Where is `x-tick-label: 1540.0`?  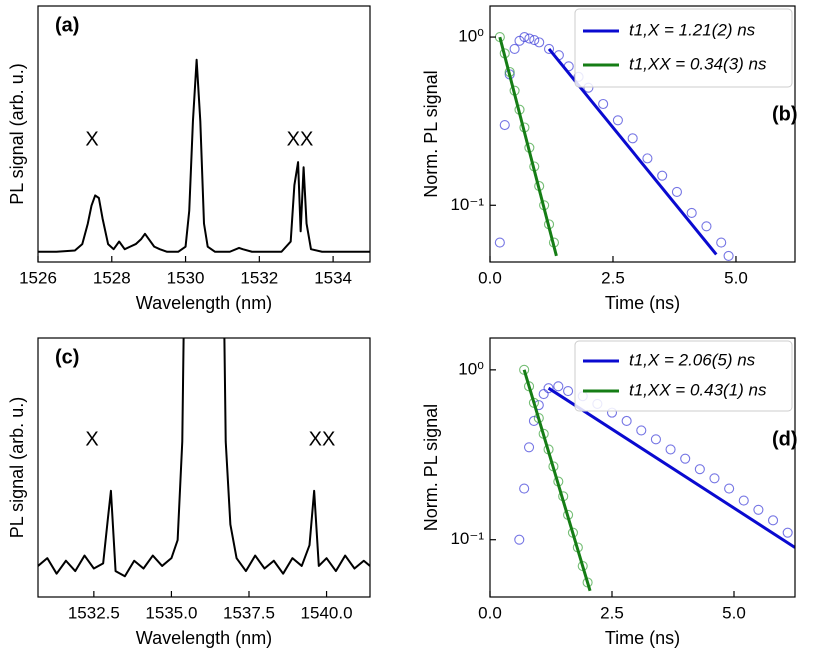 x-tick-label: 1540.0 is located at coordinates (327, 612).